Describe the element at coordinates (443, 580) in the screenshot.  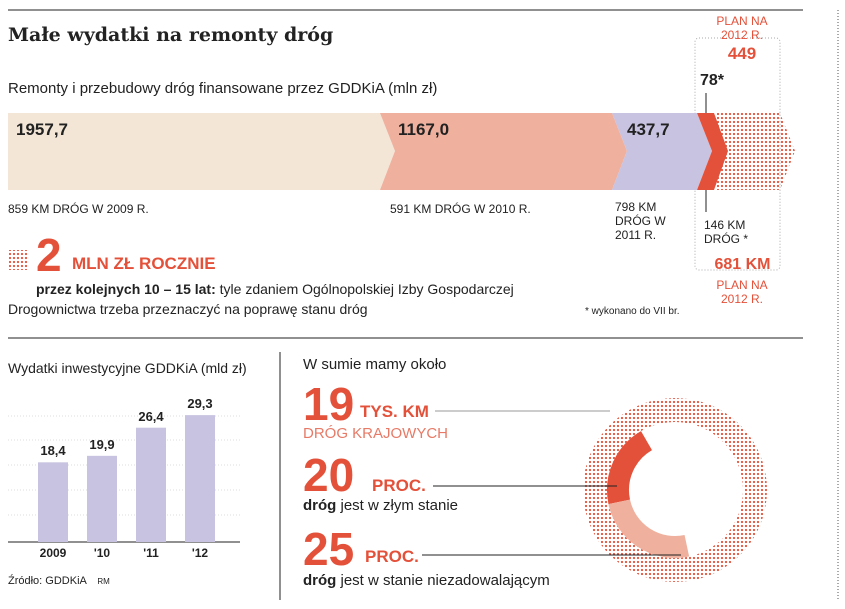
I see `poor-text-body: jest w stanie niezadowalającym` at that location.